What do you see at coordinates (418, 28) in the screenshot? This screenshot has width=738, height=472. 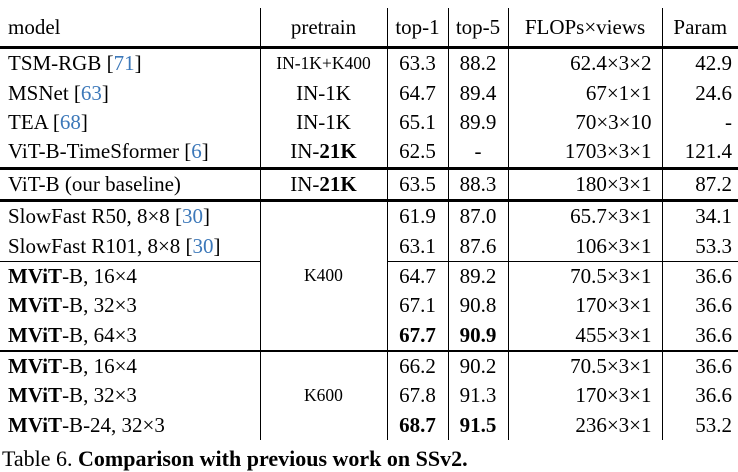 I see `col-header-top1: top-1` at bounding box center [418, 28].